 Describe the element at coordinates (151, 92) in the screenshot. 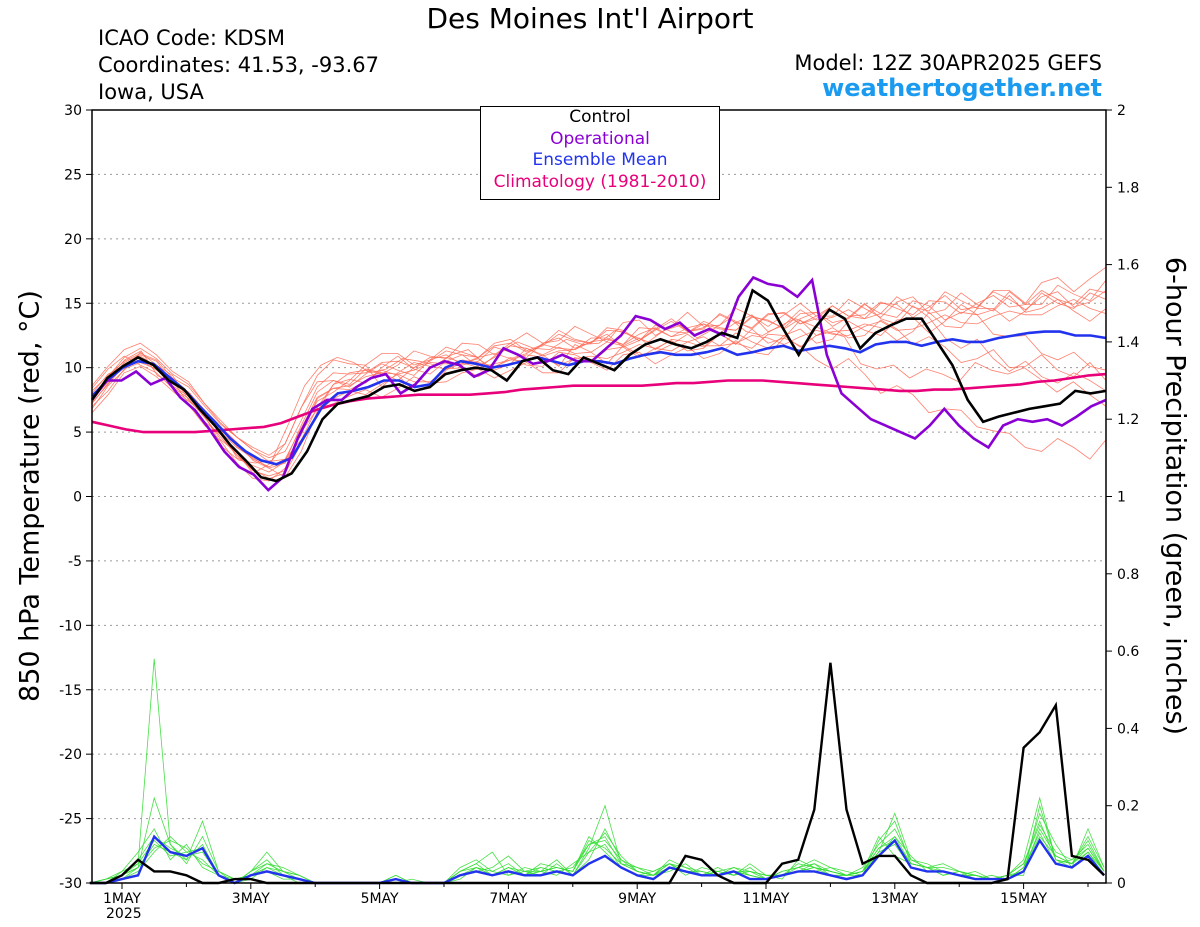

I see `region: Iowa, USA` at that location.